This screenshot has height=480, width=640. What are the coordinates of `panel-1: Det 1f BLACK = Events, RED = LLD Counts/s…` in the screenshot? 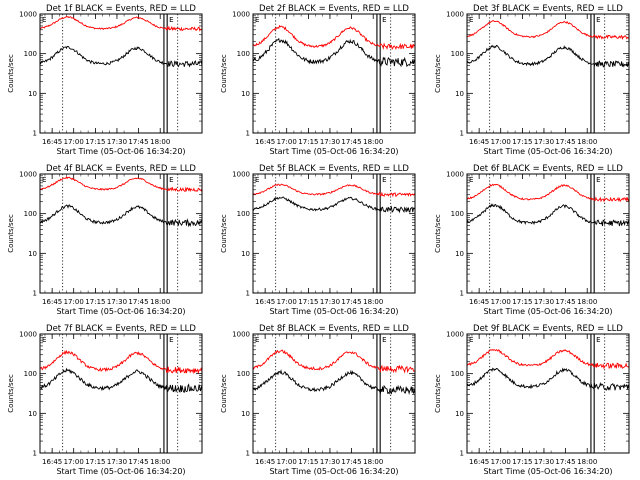 It's located at (105, 80).